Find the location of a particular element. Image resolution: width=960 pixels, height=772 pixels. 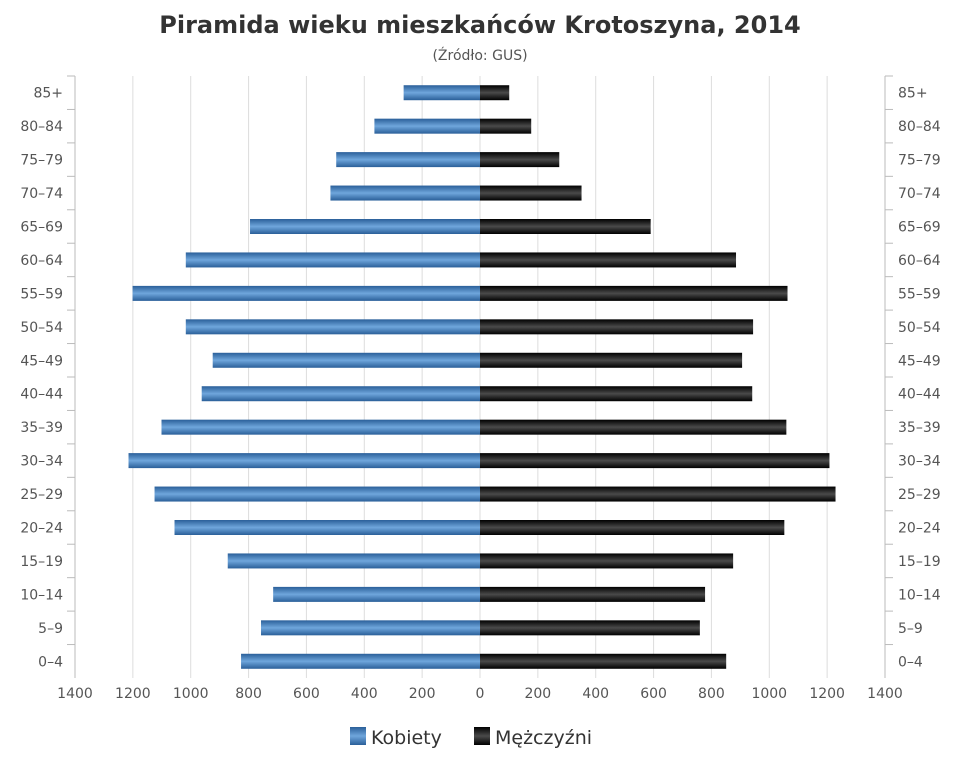

legend-swatch-kobiety is located at coordinates (358, 736).